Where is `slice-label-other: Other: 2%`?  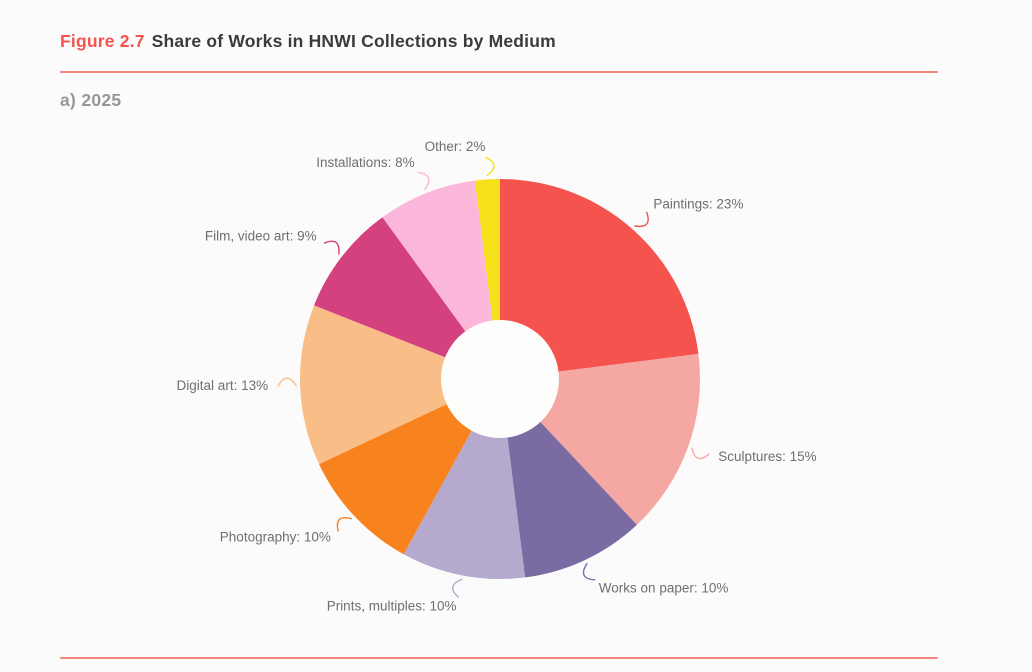 slice-label-other: Other: 2% is located at coordinates (455, 146).